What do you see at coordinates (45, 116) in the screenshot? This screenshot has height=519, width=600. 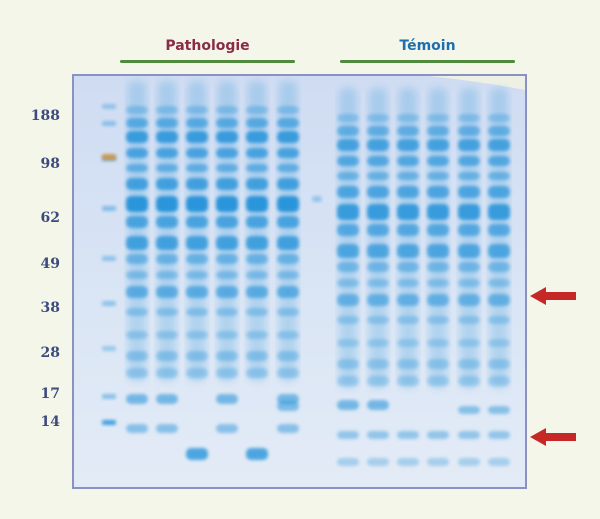 I see `mw-label-188: 188` at bounding box center [45, 116].